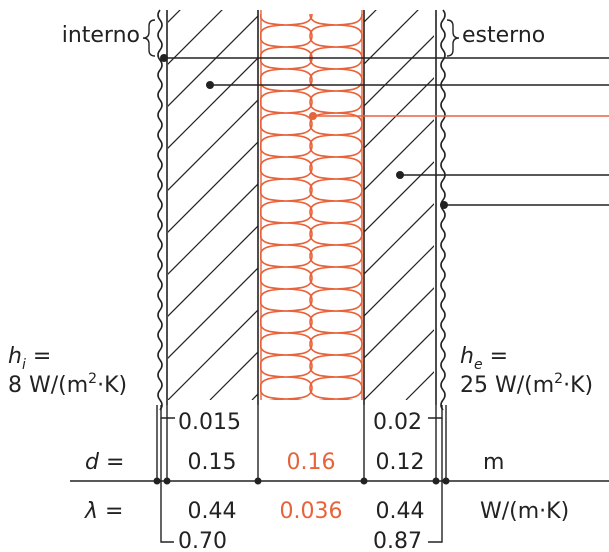 The width and height of the screenshot is (609, 552). I want to click on svg-text: he =, so click(484, 358).